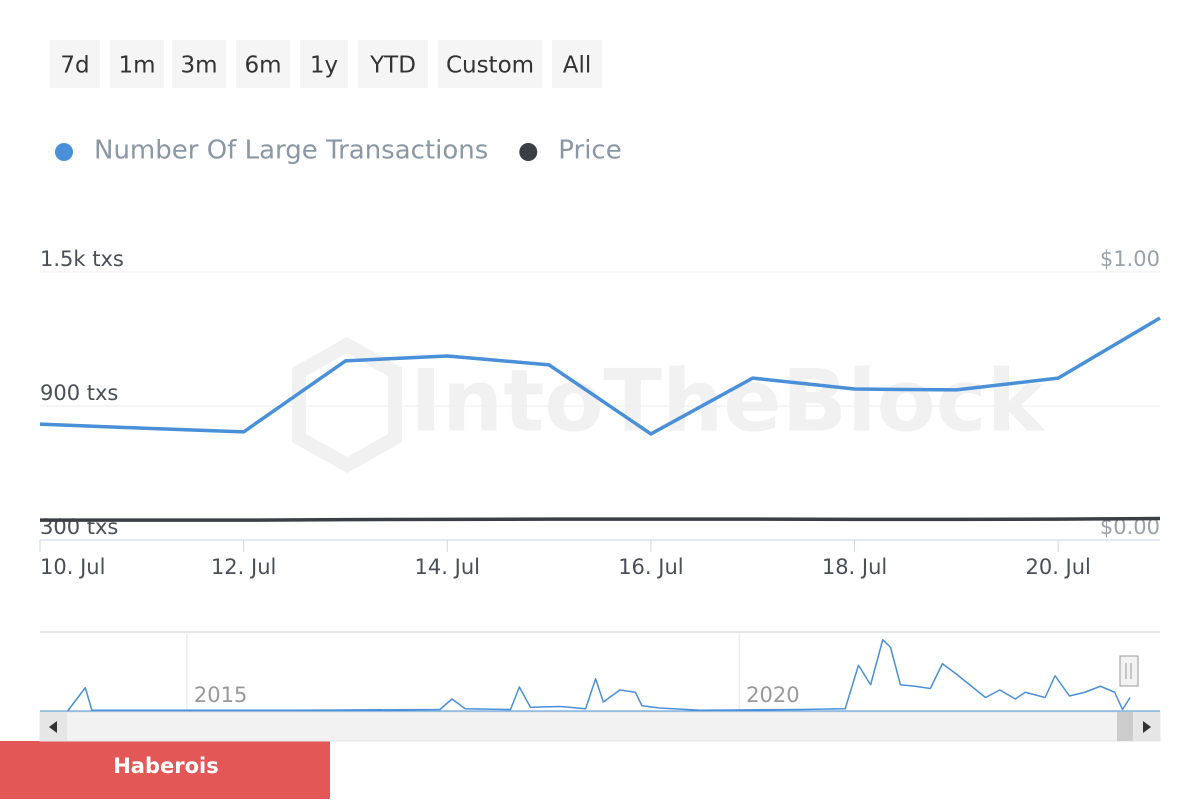  What do you see at coordinates (599, 675) in the screenshot?
I see `navigator-line` at bounding box center [599, 675].